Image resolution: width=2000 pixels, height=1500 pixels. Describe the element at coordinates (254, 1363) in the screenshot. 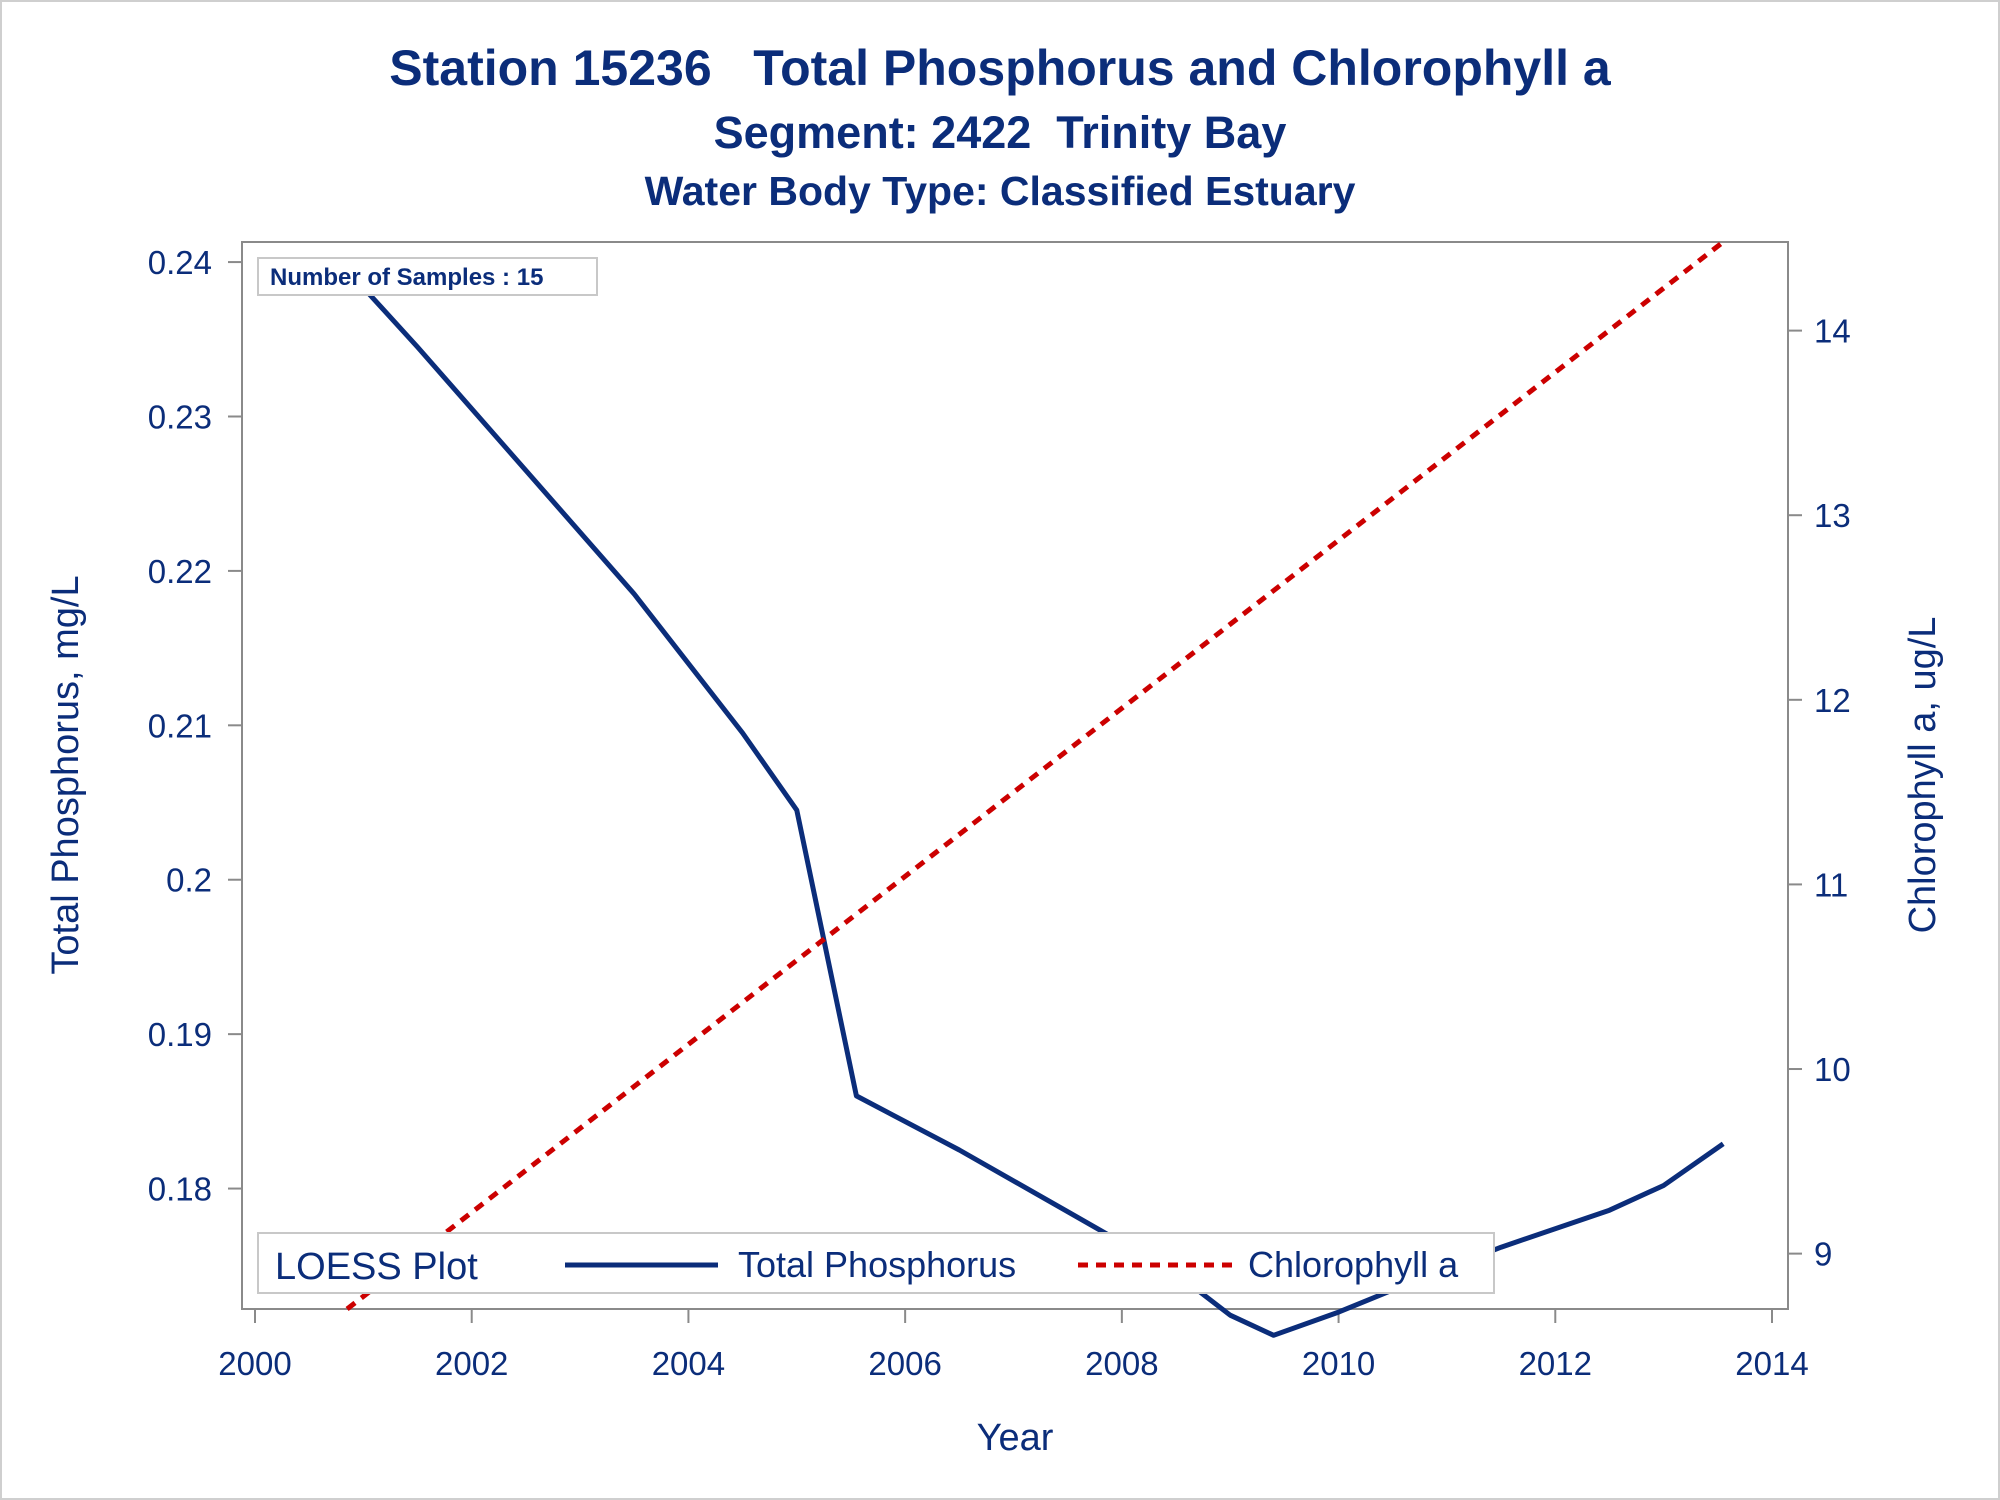

I see `x-tick-label: 2000` at that location.